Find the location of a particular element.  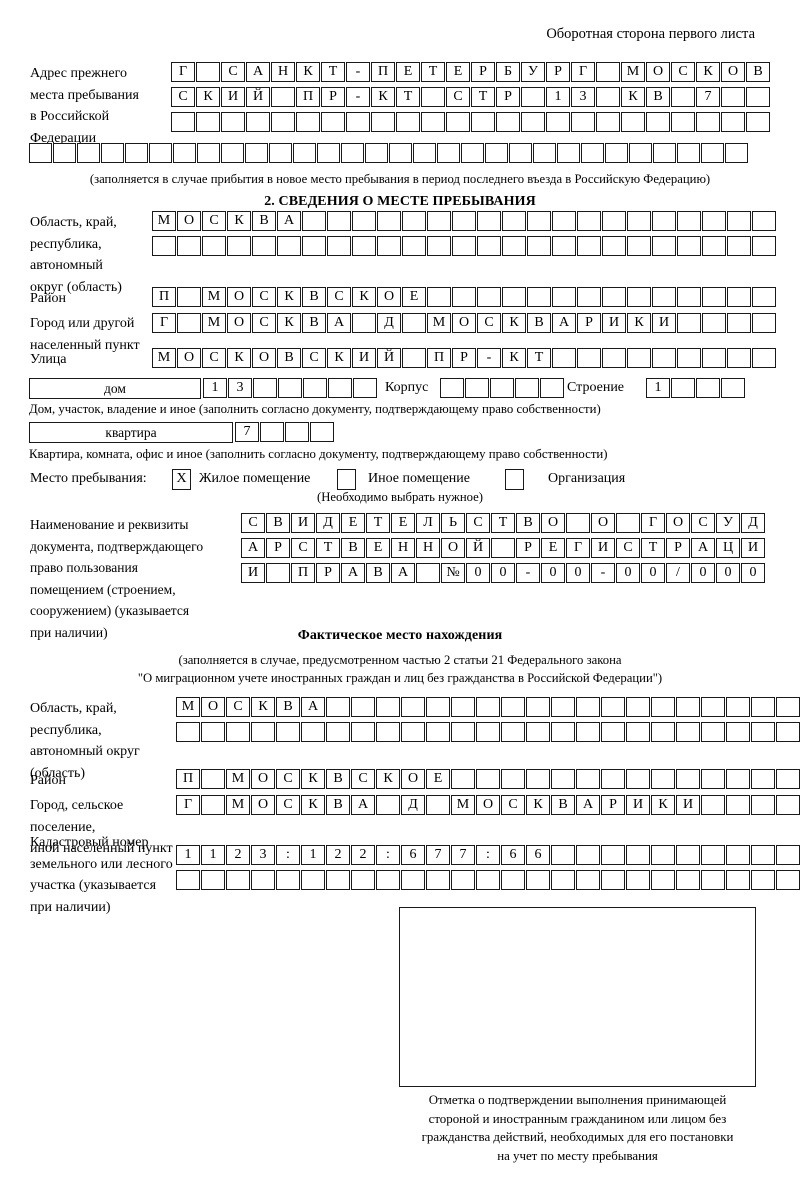

char-cell: У is located at coordinates (533, 72).